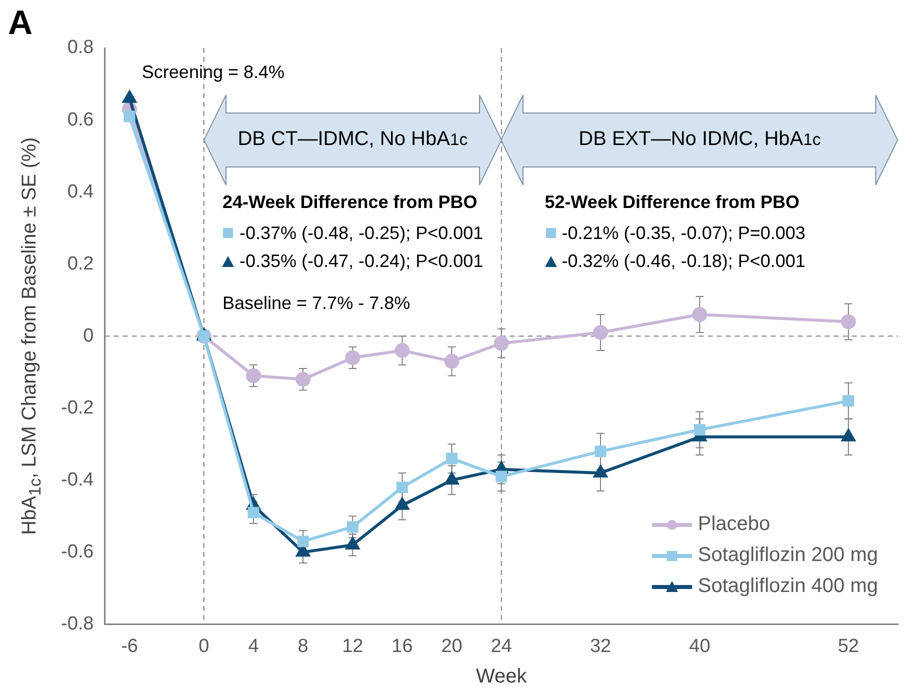  I want to click on x-tick-label: 40, so click(699, 646).